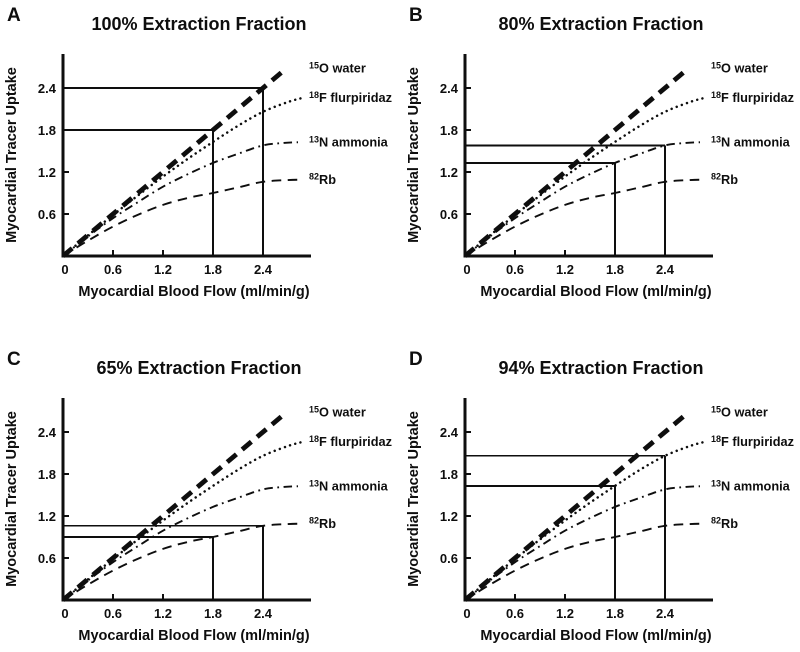  What do you see at coordinates (14, 15) in the screenshot?
I see `panel-letter-A: A` at bounding box center [14, 15].